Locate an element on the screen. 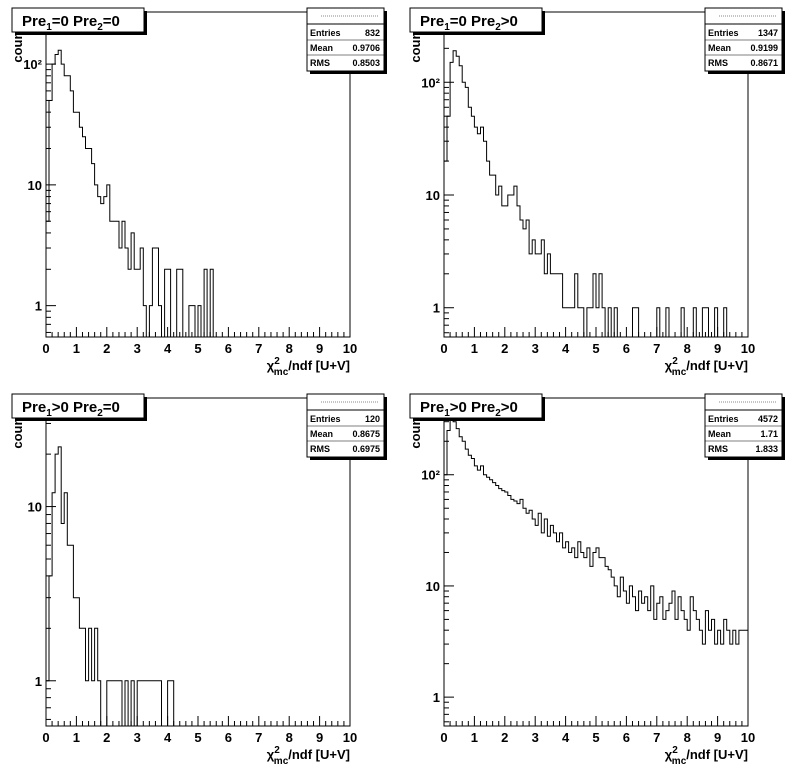  stats-box: Entries 120 Mean 0.8675 RMS 0.6975 is located at coordinates (346, 426).